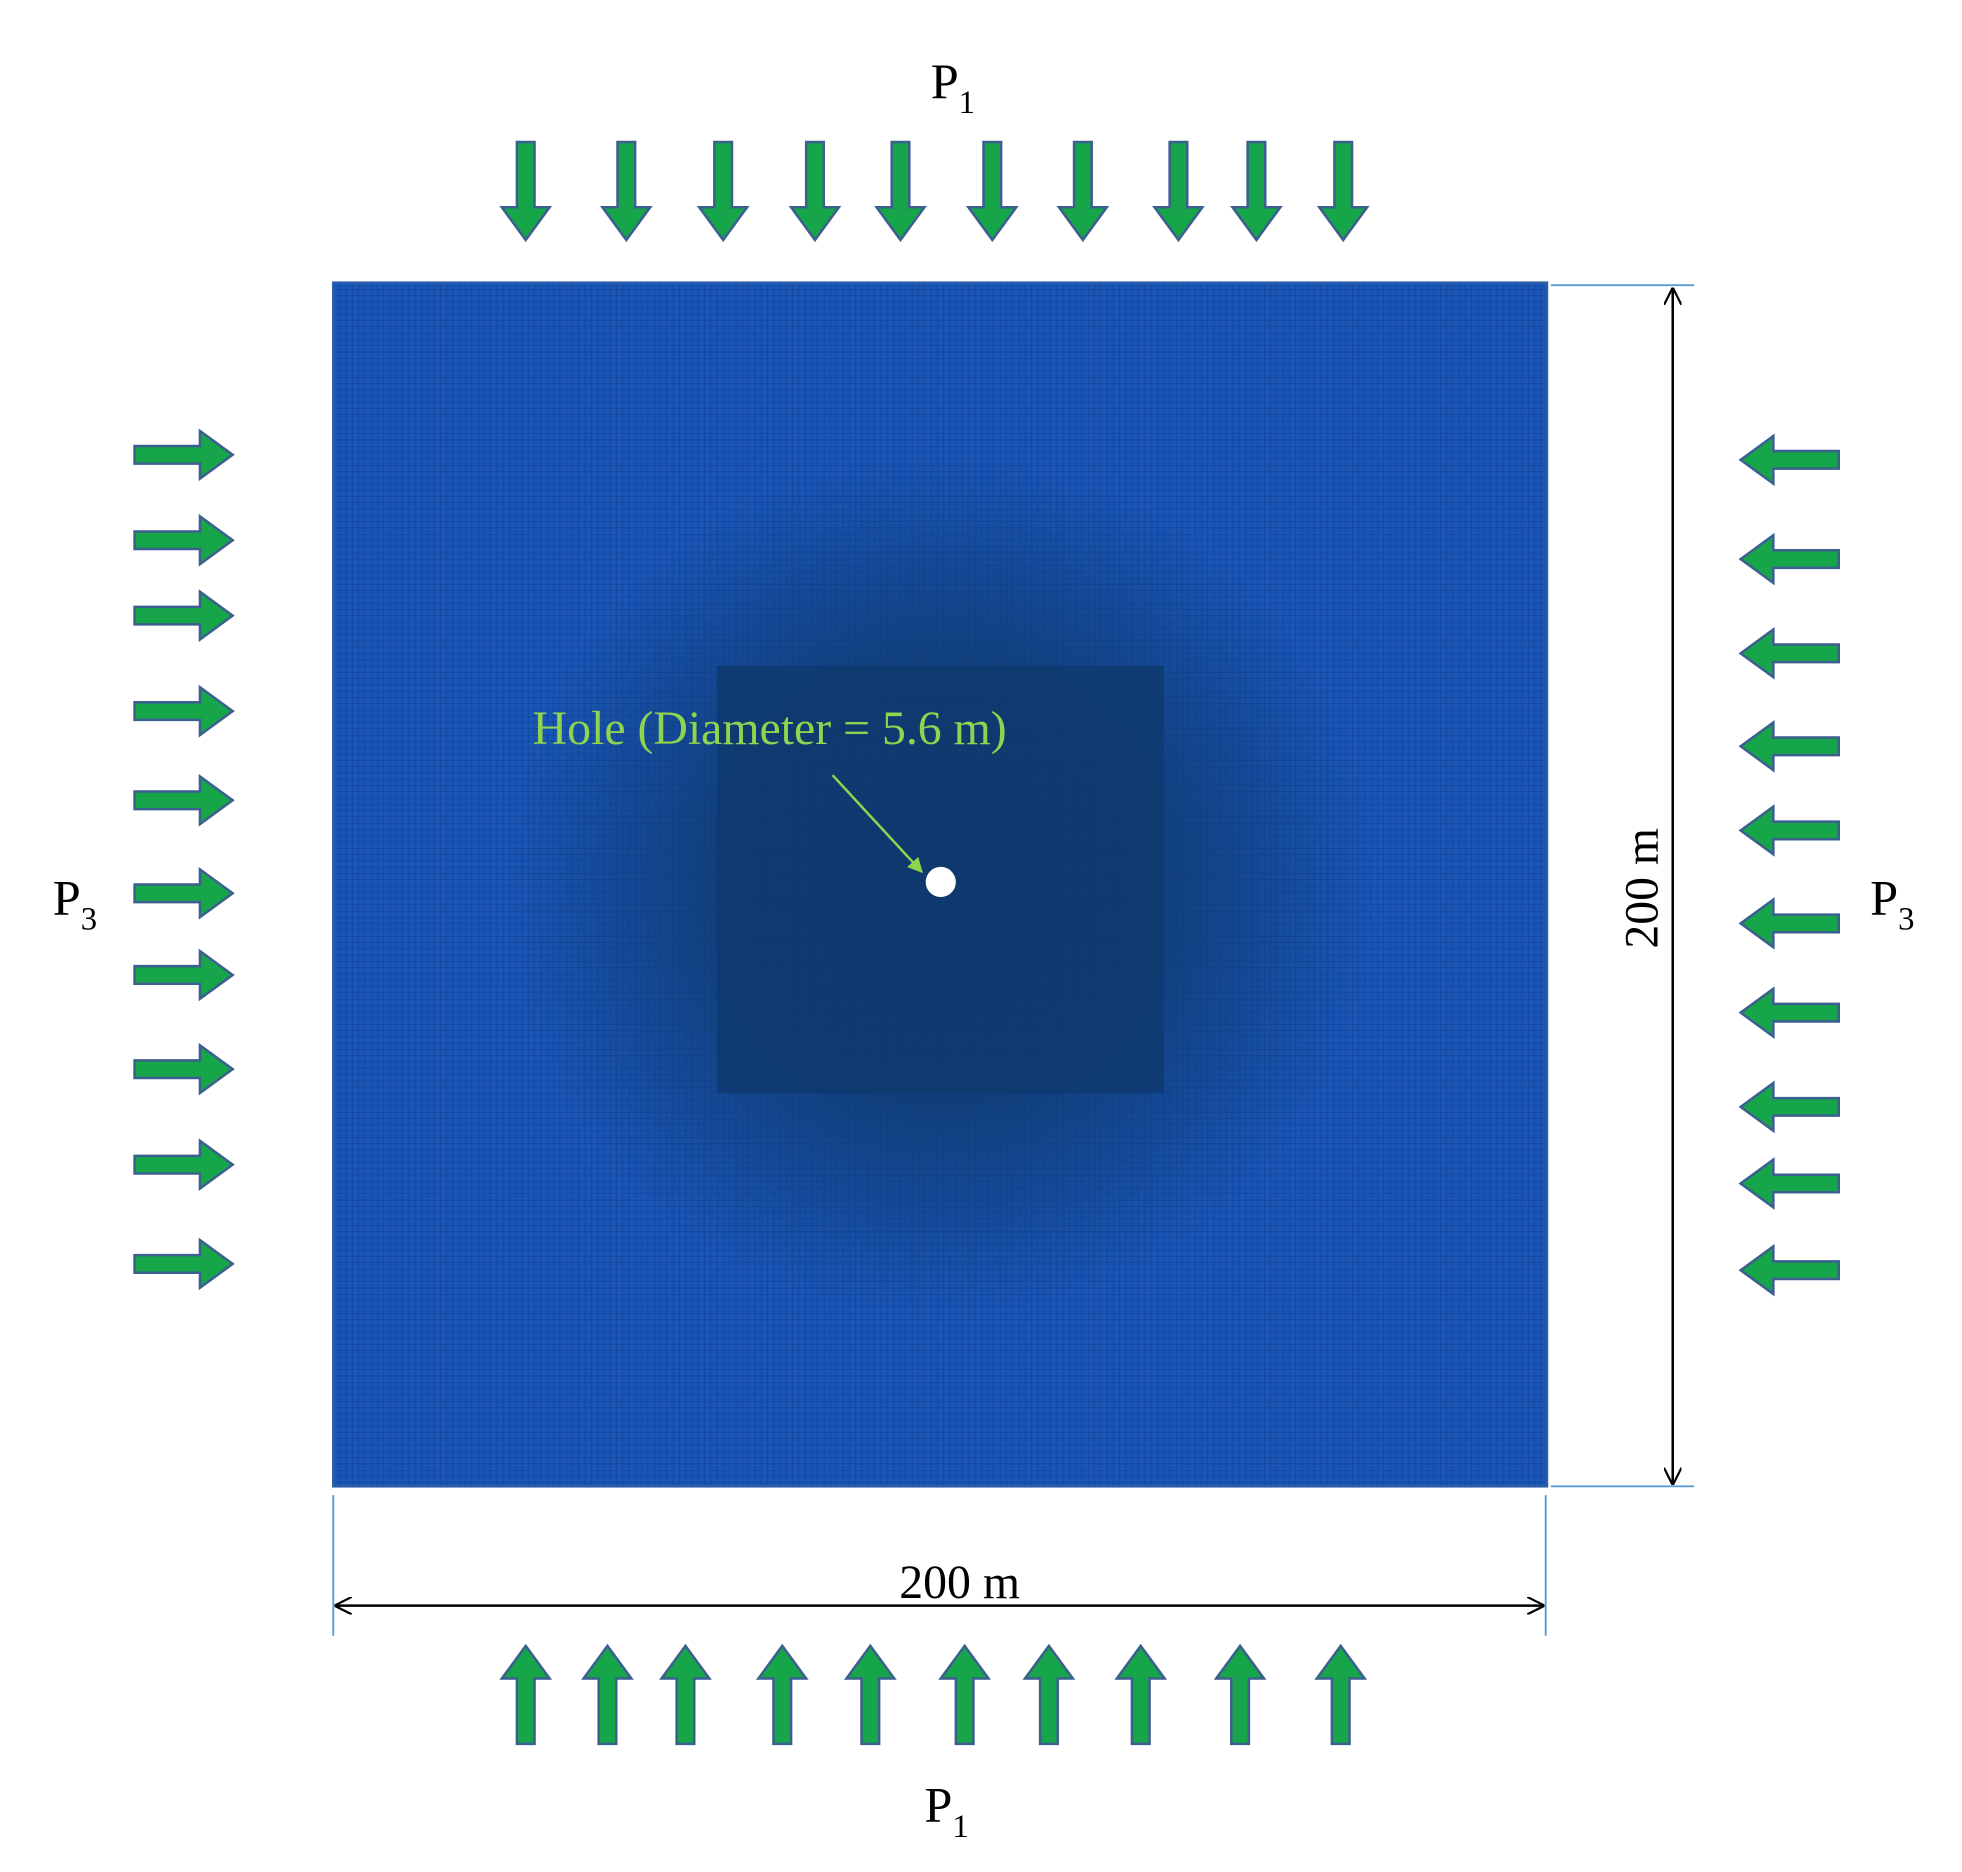 Image resolution: width=1962 pixels, height=1872 pixels. Describe the element at coordinates (959, 1582) in the screenshot. I see `width-label: 200 m` at that location.